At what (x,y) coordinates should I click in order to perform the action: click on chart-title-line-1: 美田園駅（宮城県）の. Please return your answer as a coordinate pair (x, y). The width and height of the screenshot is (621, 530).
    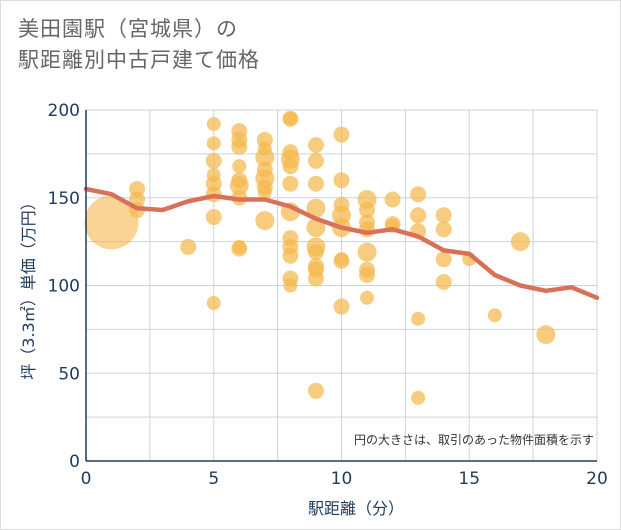
    Looking at the image, I should click on (128, 29).